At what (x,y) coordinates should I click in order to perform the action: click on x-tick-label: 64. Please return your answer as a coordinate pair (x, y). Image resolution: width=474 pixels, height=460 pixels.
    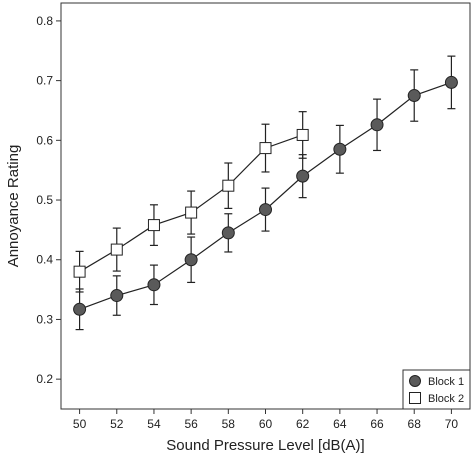
    Looking at the image, I should click on (340, 424).